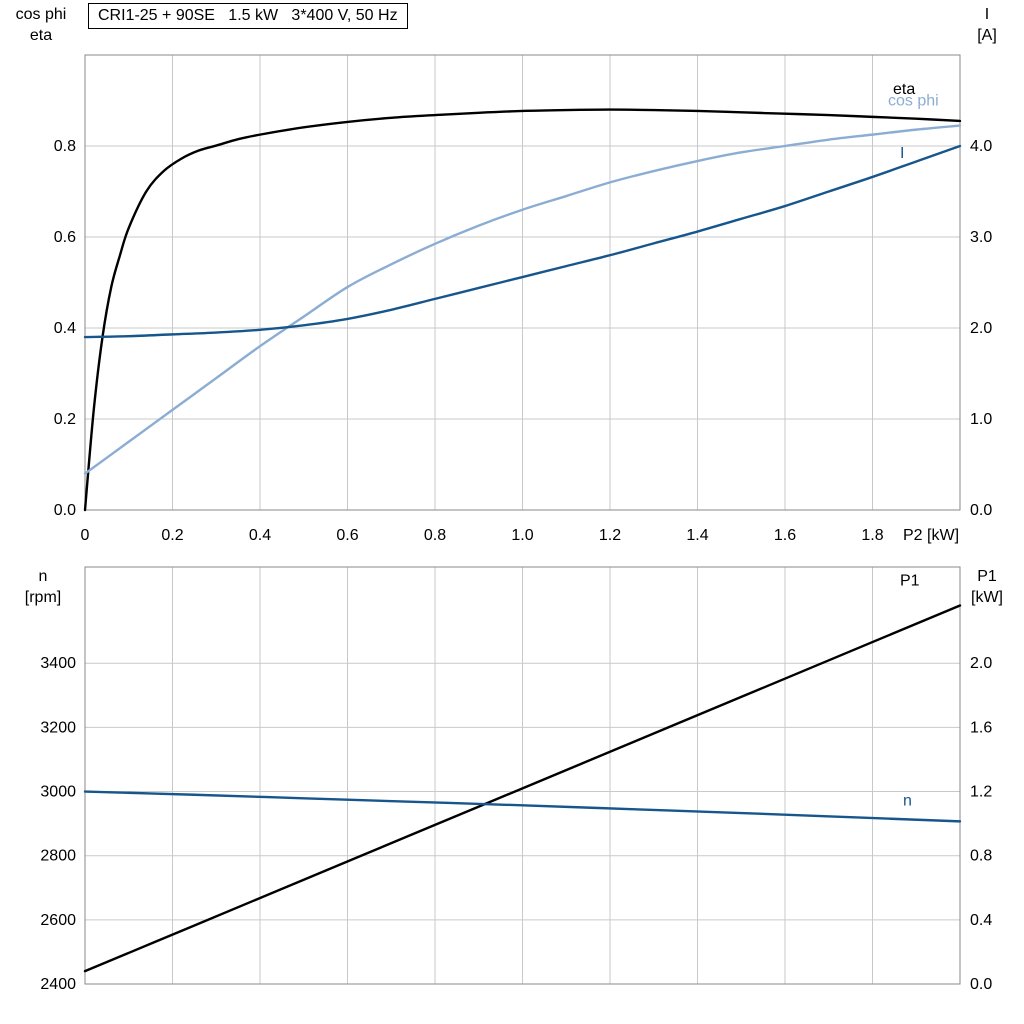 The image size is (1024, 1024). I want to click on left-tick-label: 2600, so click(58, 920).